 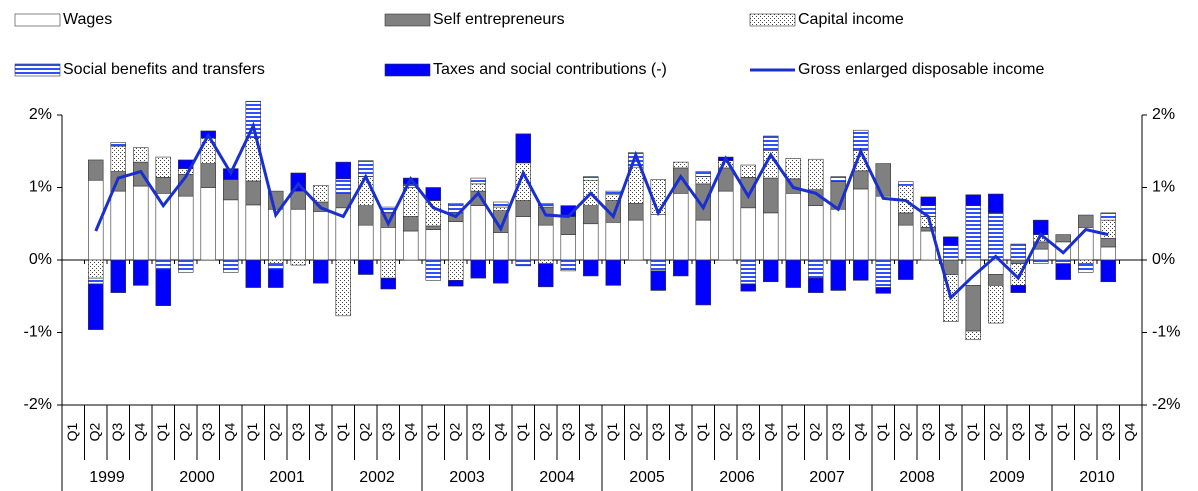 I want to click on year-label: 2000, so click(x=197, y=477).